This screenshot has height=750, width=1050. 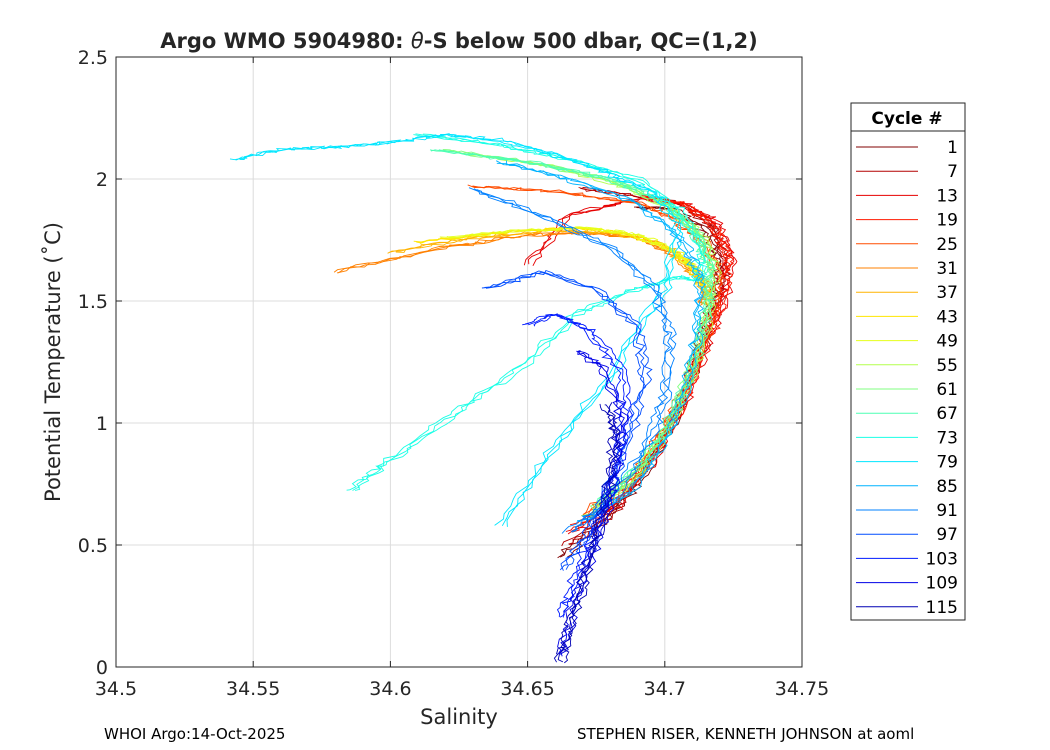 What do you see at coordinates (93, 58) in the screenshot?
I see `y-tick-label: 2.5` at bounding box center [93, 58].